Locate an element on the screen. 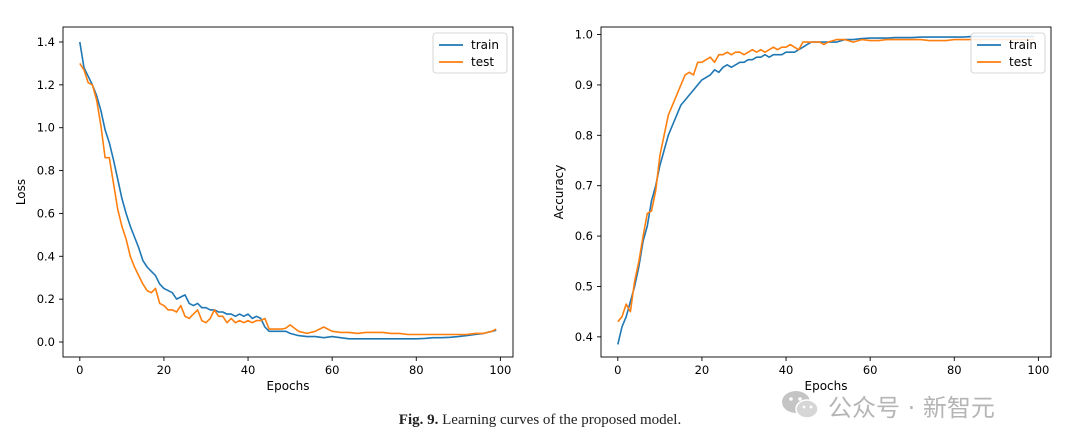 This screenshot has height=448, width=1080. loss-y-tick-label: 0.0 is located at coordinates (46, 342).